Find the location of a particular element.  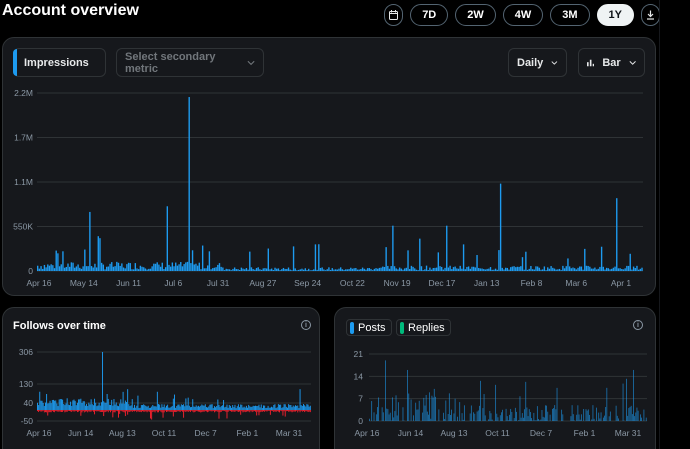

range-4w-button: 4W is located at coordinates (523, 15).